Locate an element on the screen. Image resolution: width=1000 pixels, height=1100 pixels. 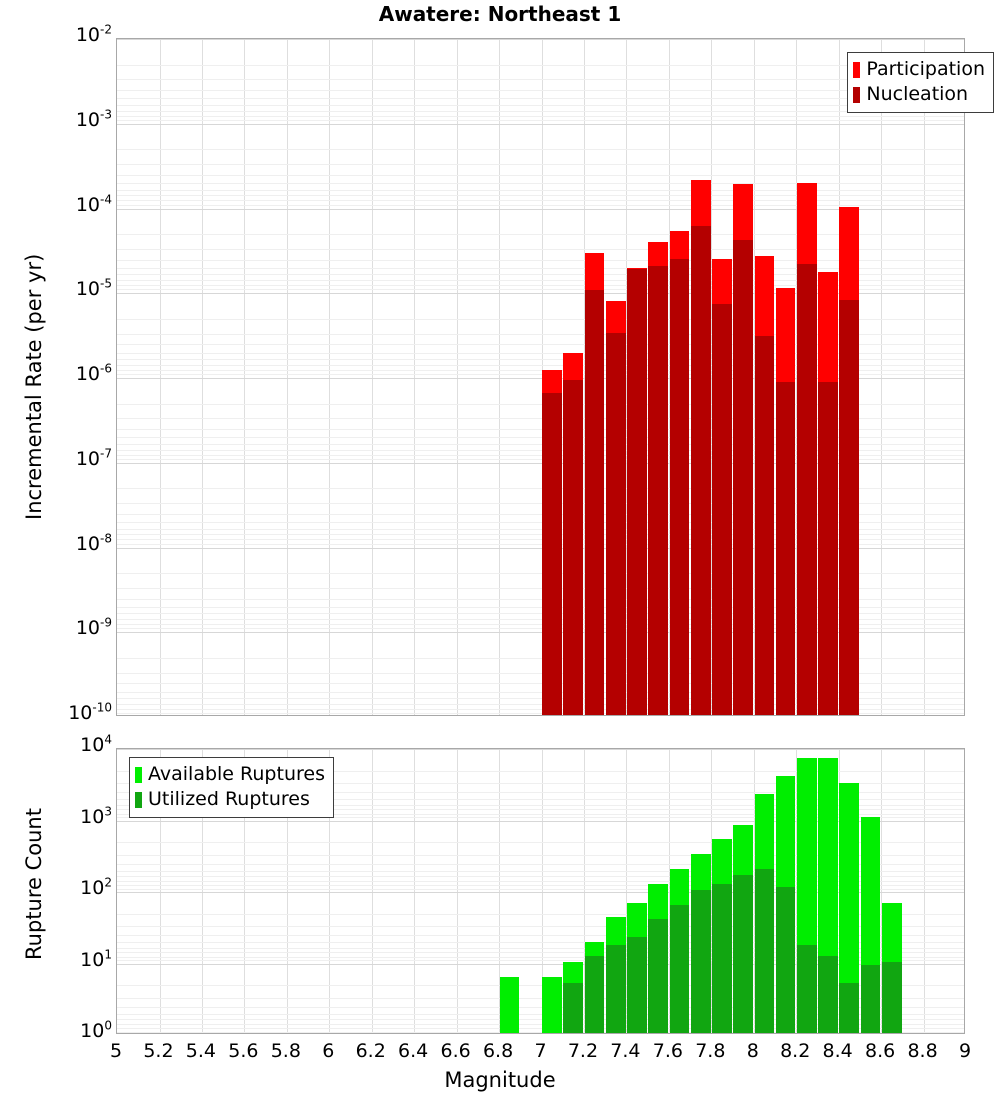
y-tick-bottom: 10² is located at coordinates (96, 887).